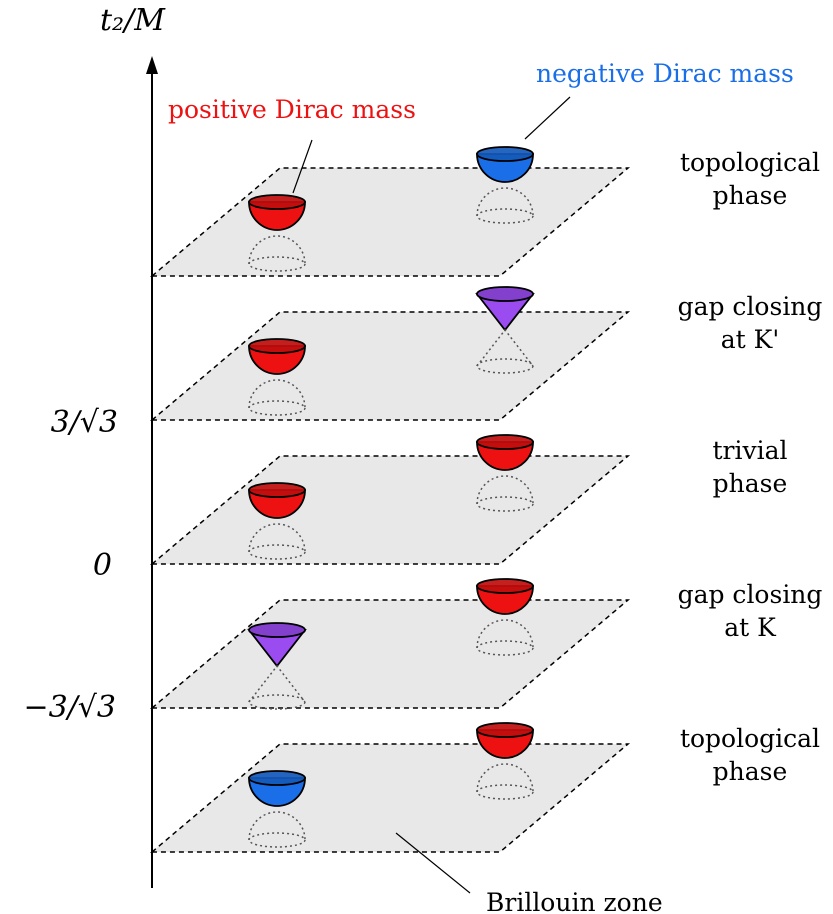 The image size is (833, 914). What do you see at coordinates (84, 422) in the screenshot?
I see `tick-label-plus: 3/√3` at bounding box center [84, 422].